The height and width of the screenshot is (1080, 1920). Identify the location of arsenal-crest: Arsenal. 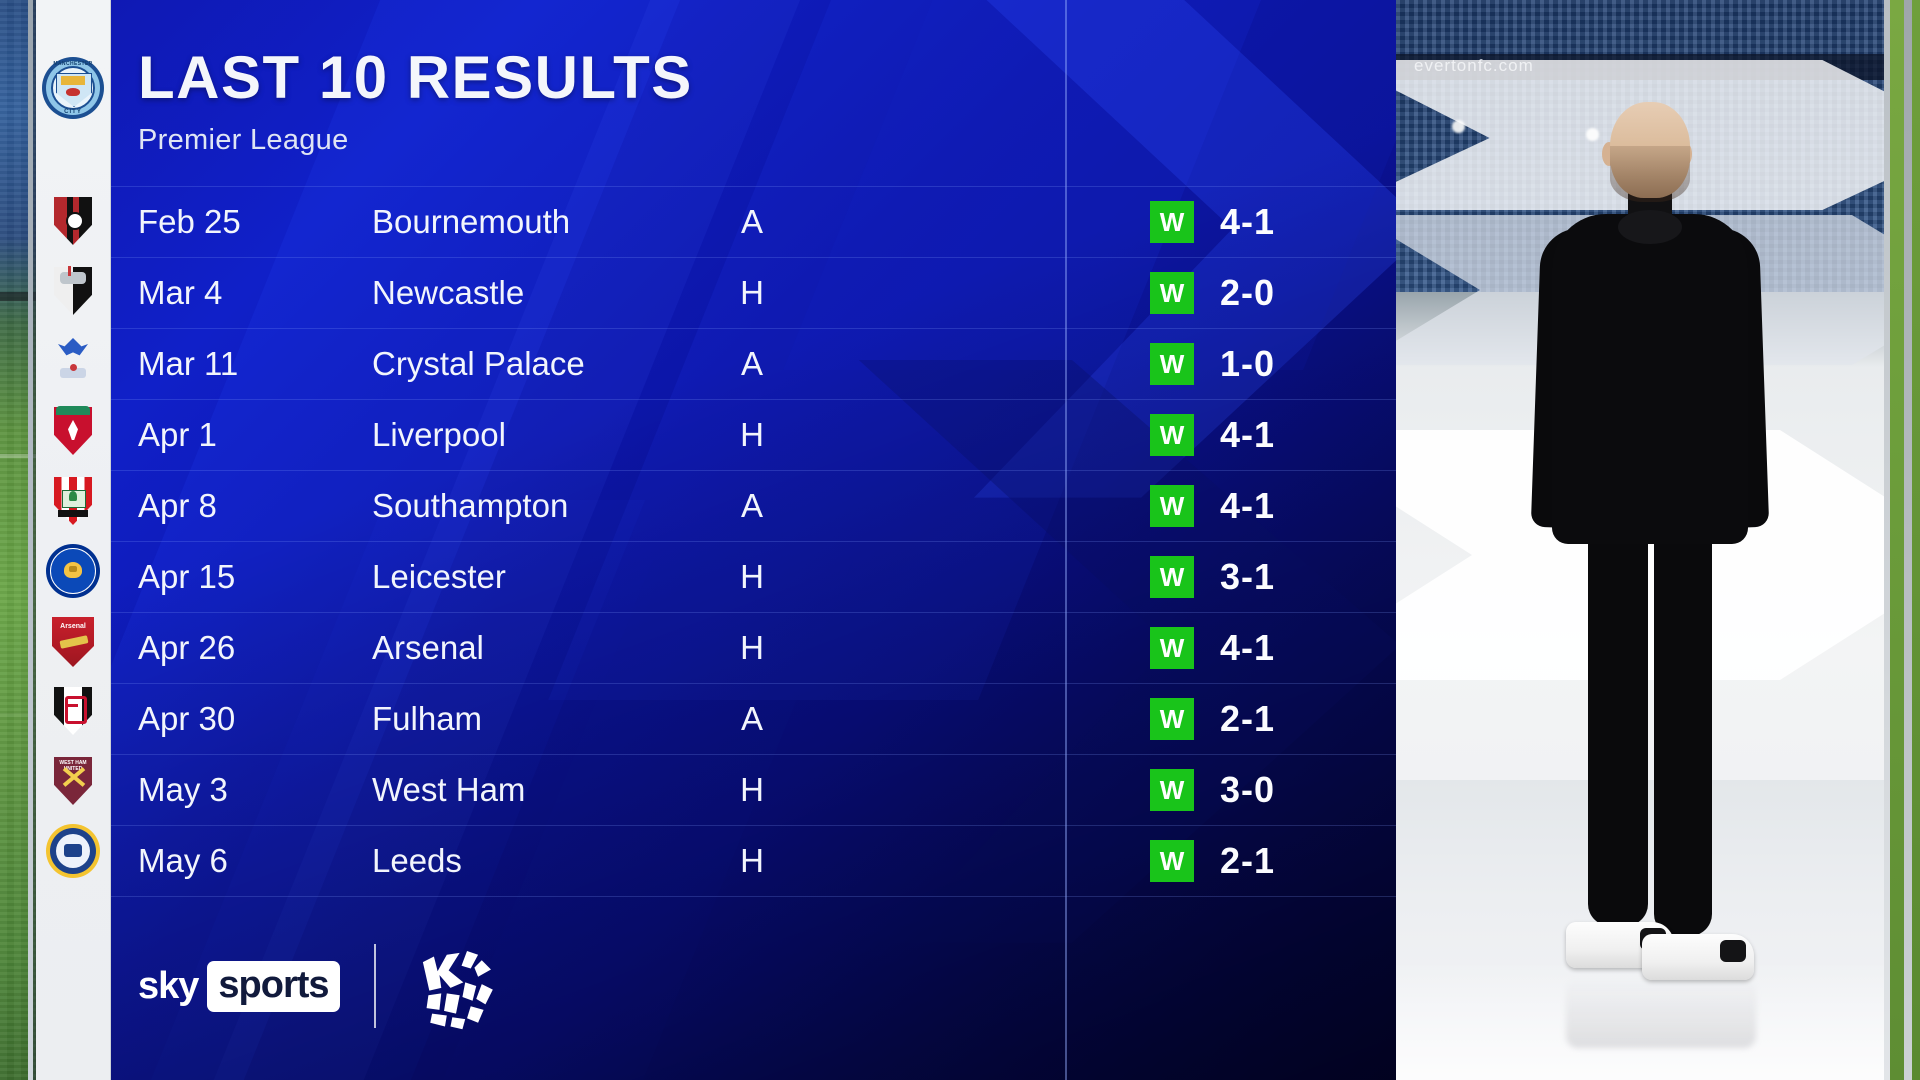
(73, 641).